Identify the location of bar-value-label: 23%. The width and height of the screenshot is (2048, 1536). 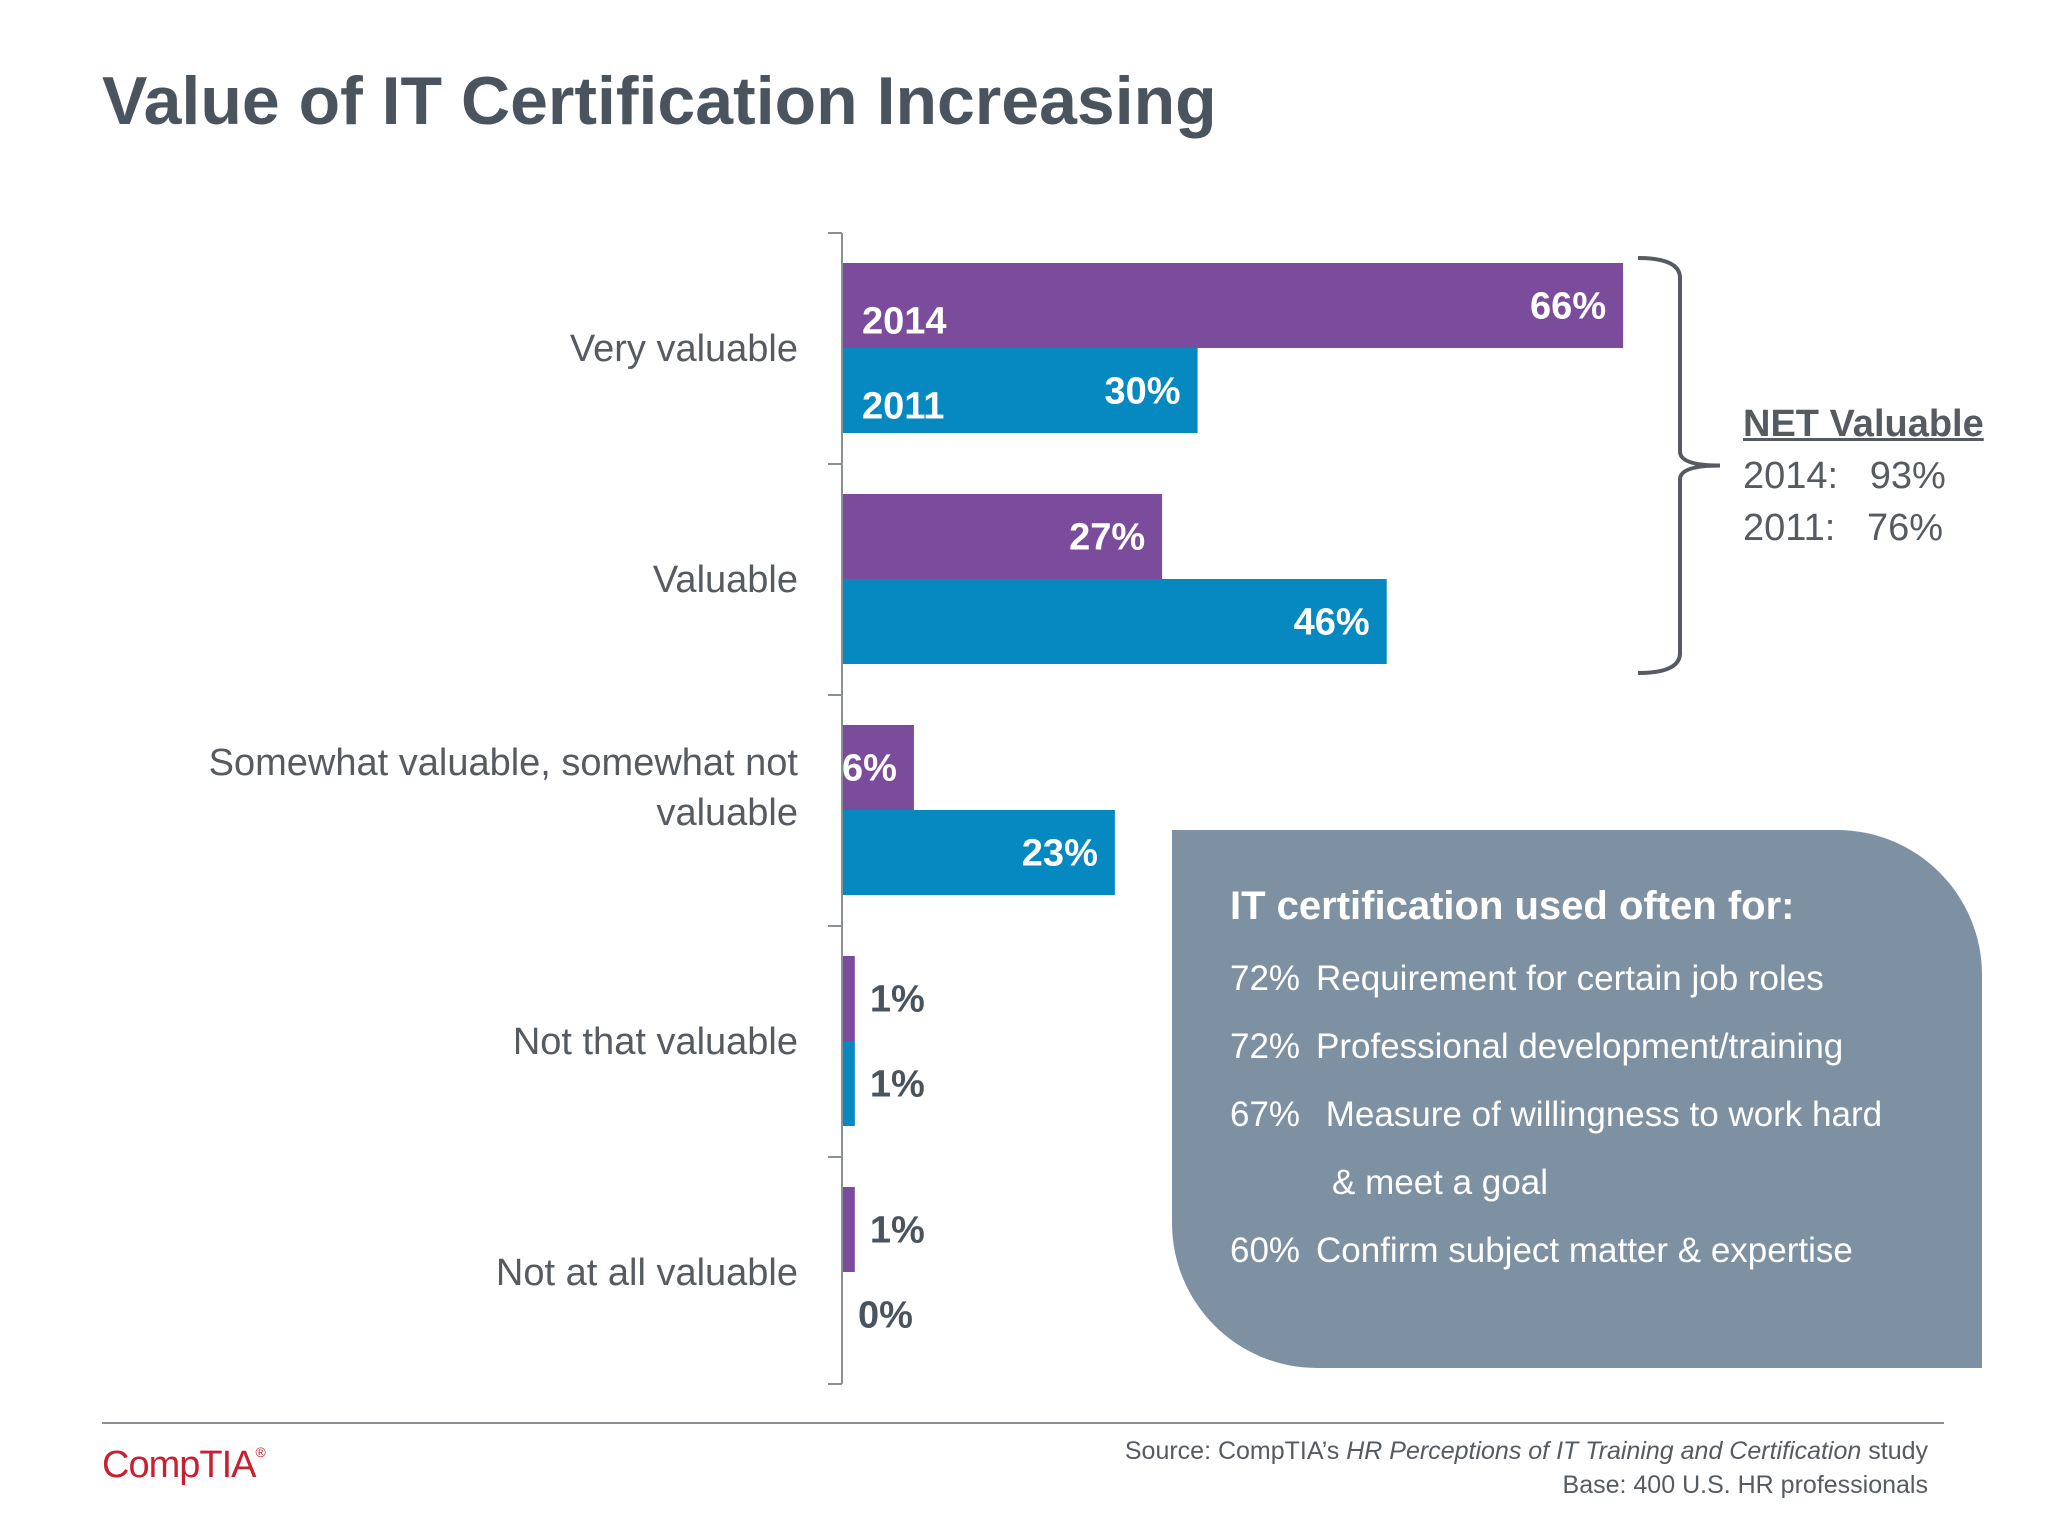
(1060, 854).